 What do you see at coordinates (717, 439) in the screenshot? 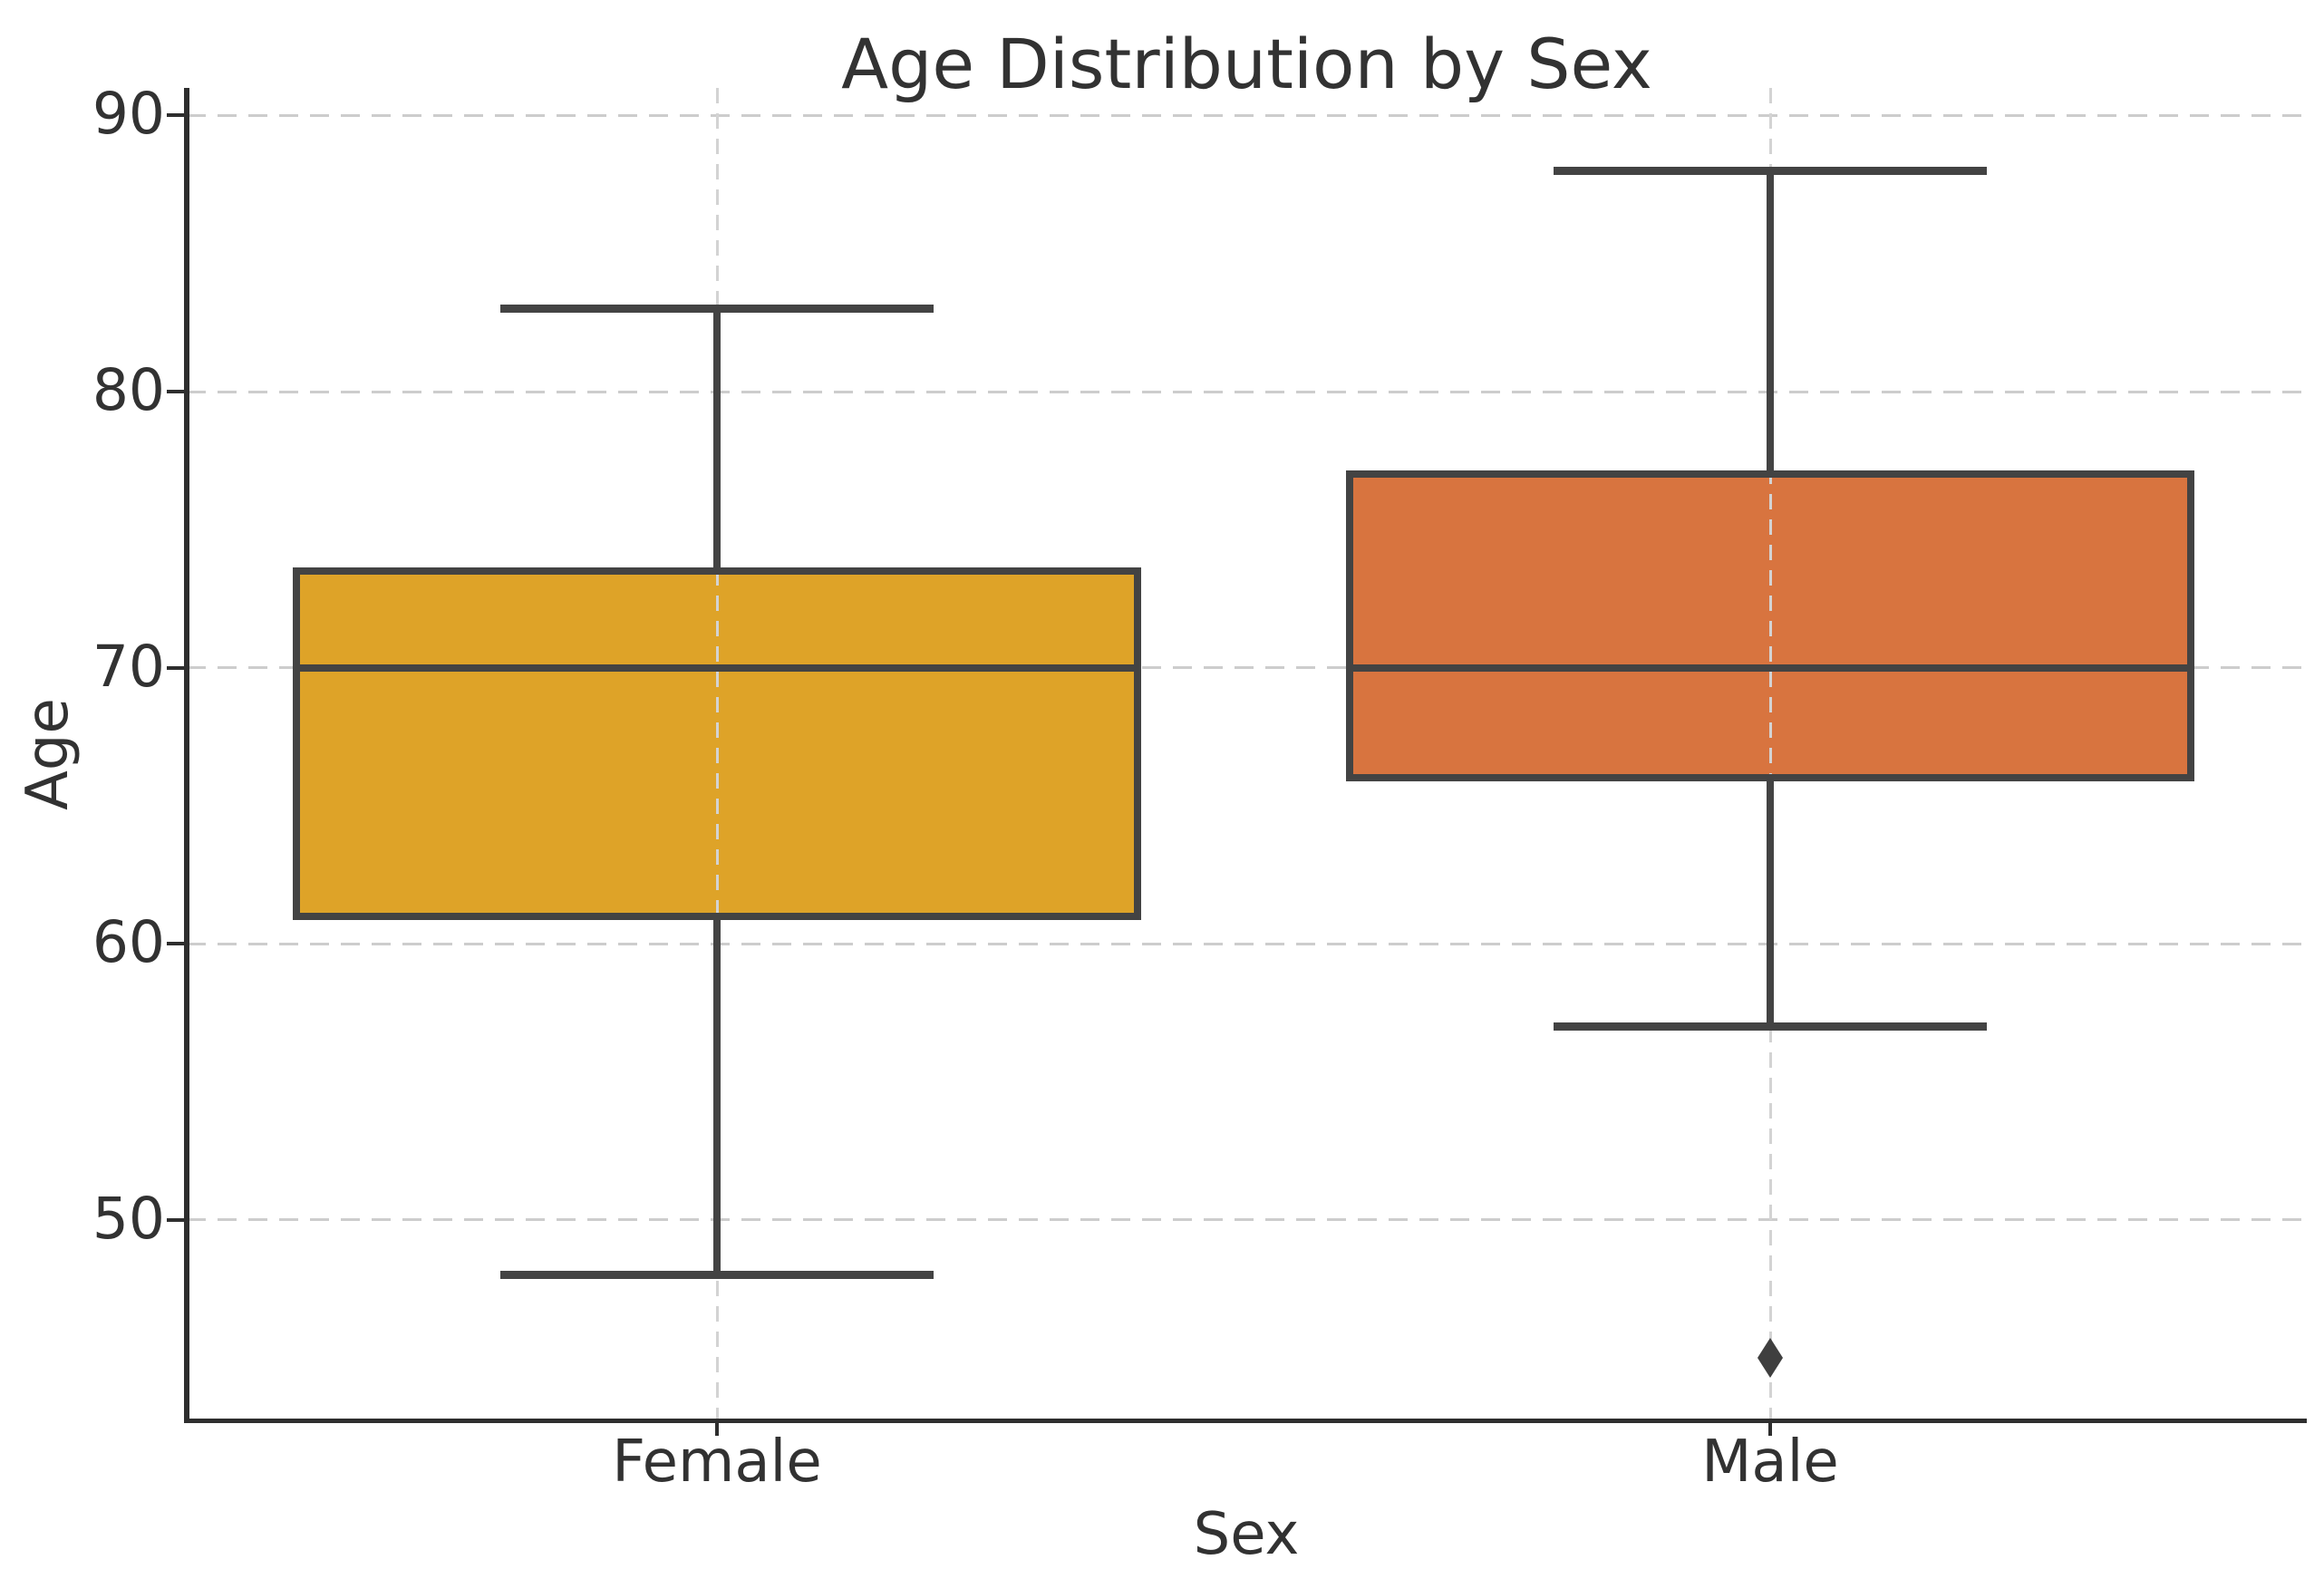
I see `upper-whisker-female` at bounding box center [717, 439].